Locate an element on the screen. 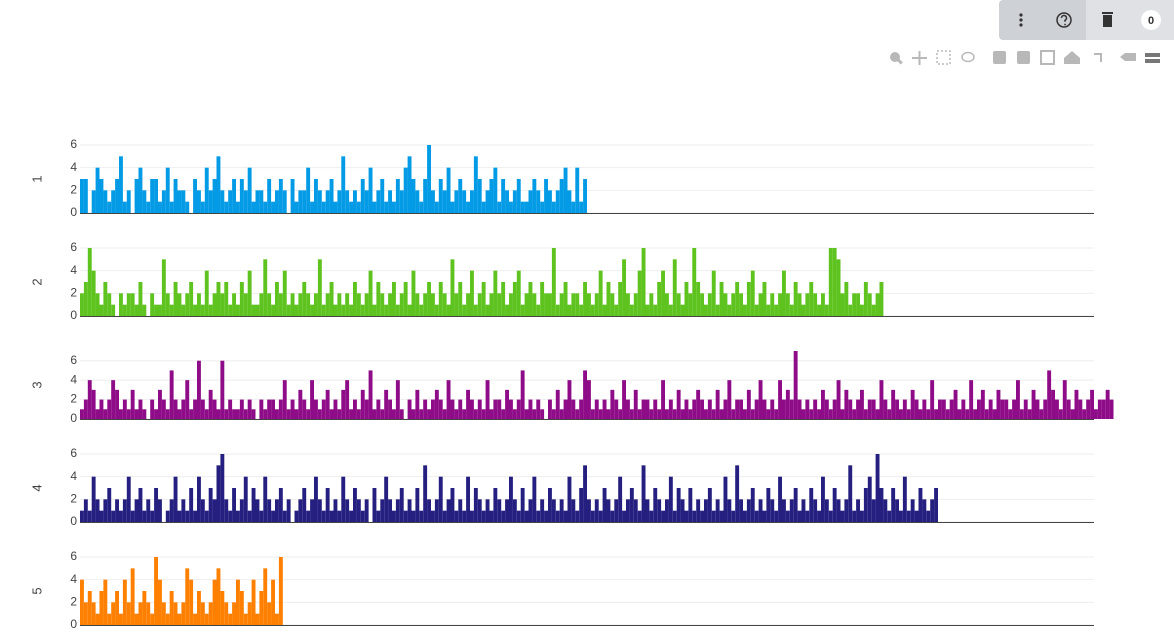 This screenshot has width=1174, height=643. hover-compare-button is located at coordinates (1152, 58).